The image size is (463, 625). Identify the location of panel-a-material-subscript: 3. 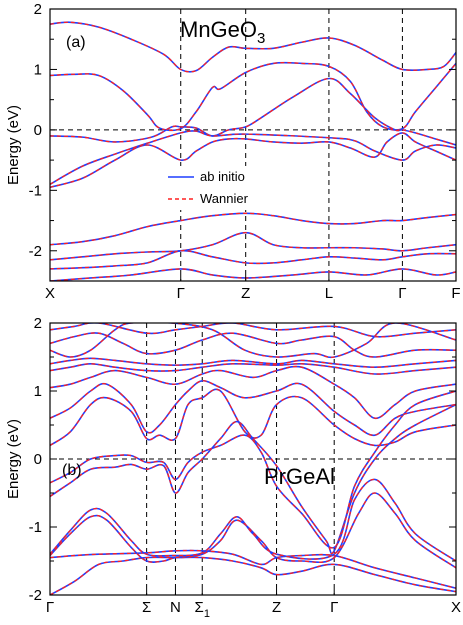
(261, 38).